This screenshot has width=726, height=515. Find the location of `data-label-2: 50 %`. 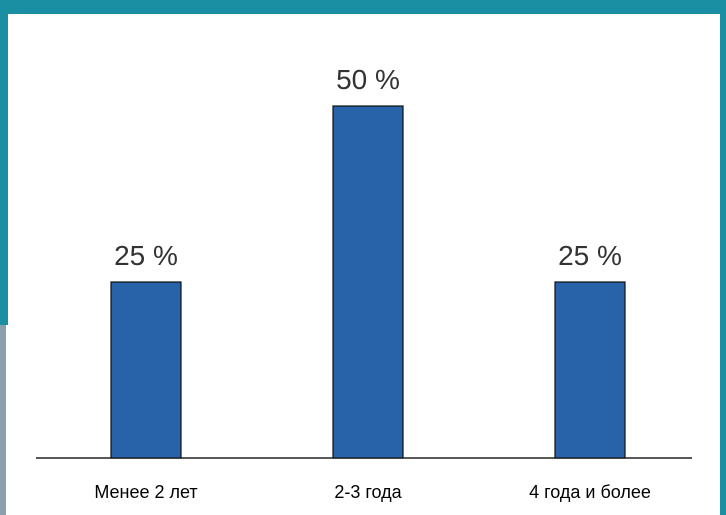

data-label-2: 50 % is located at coordinates (368, 79).